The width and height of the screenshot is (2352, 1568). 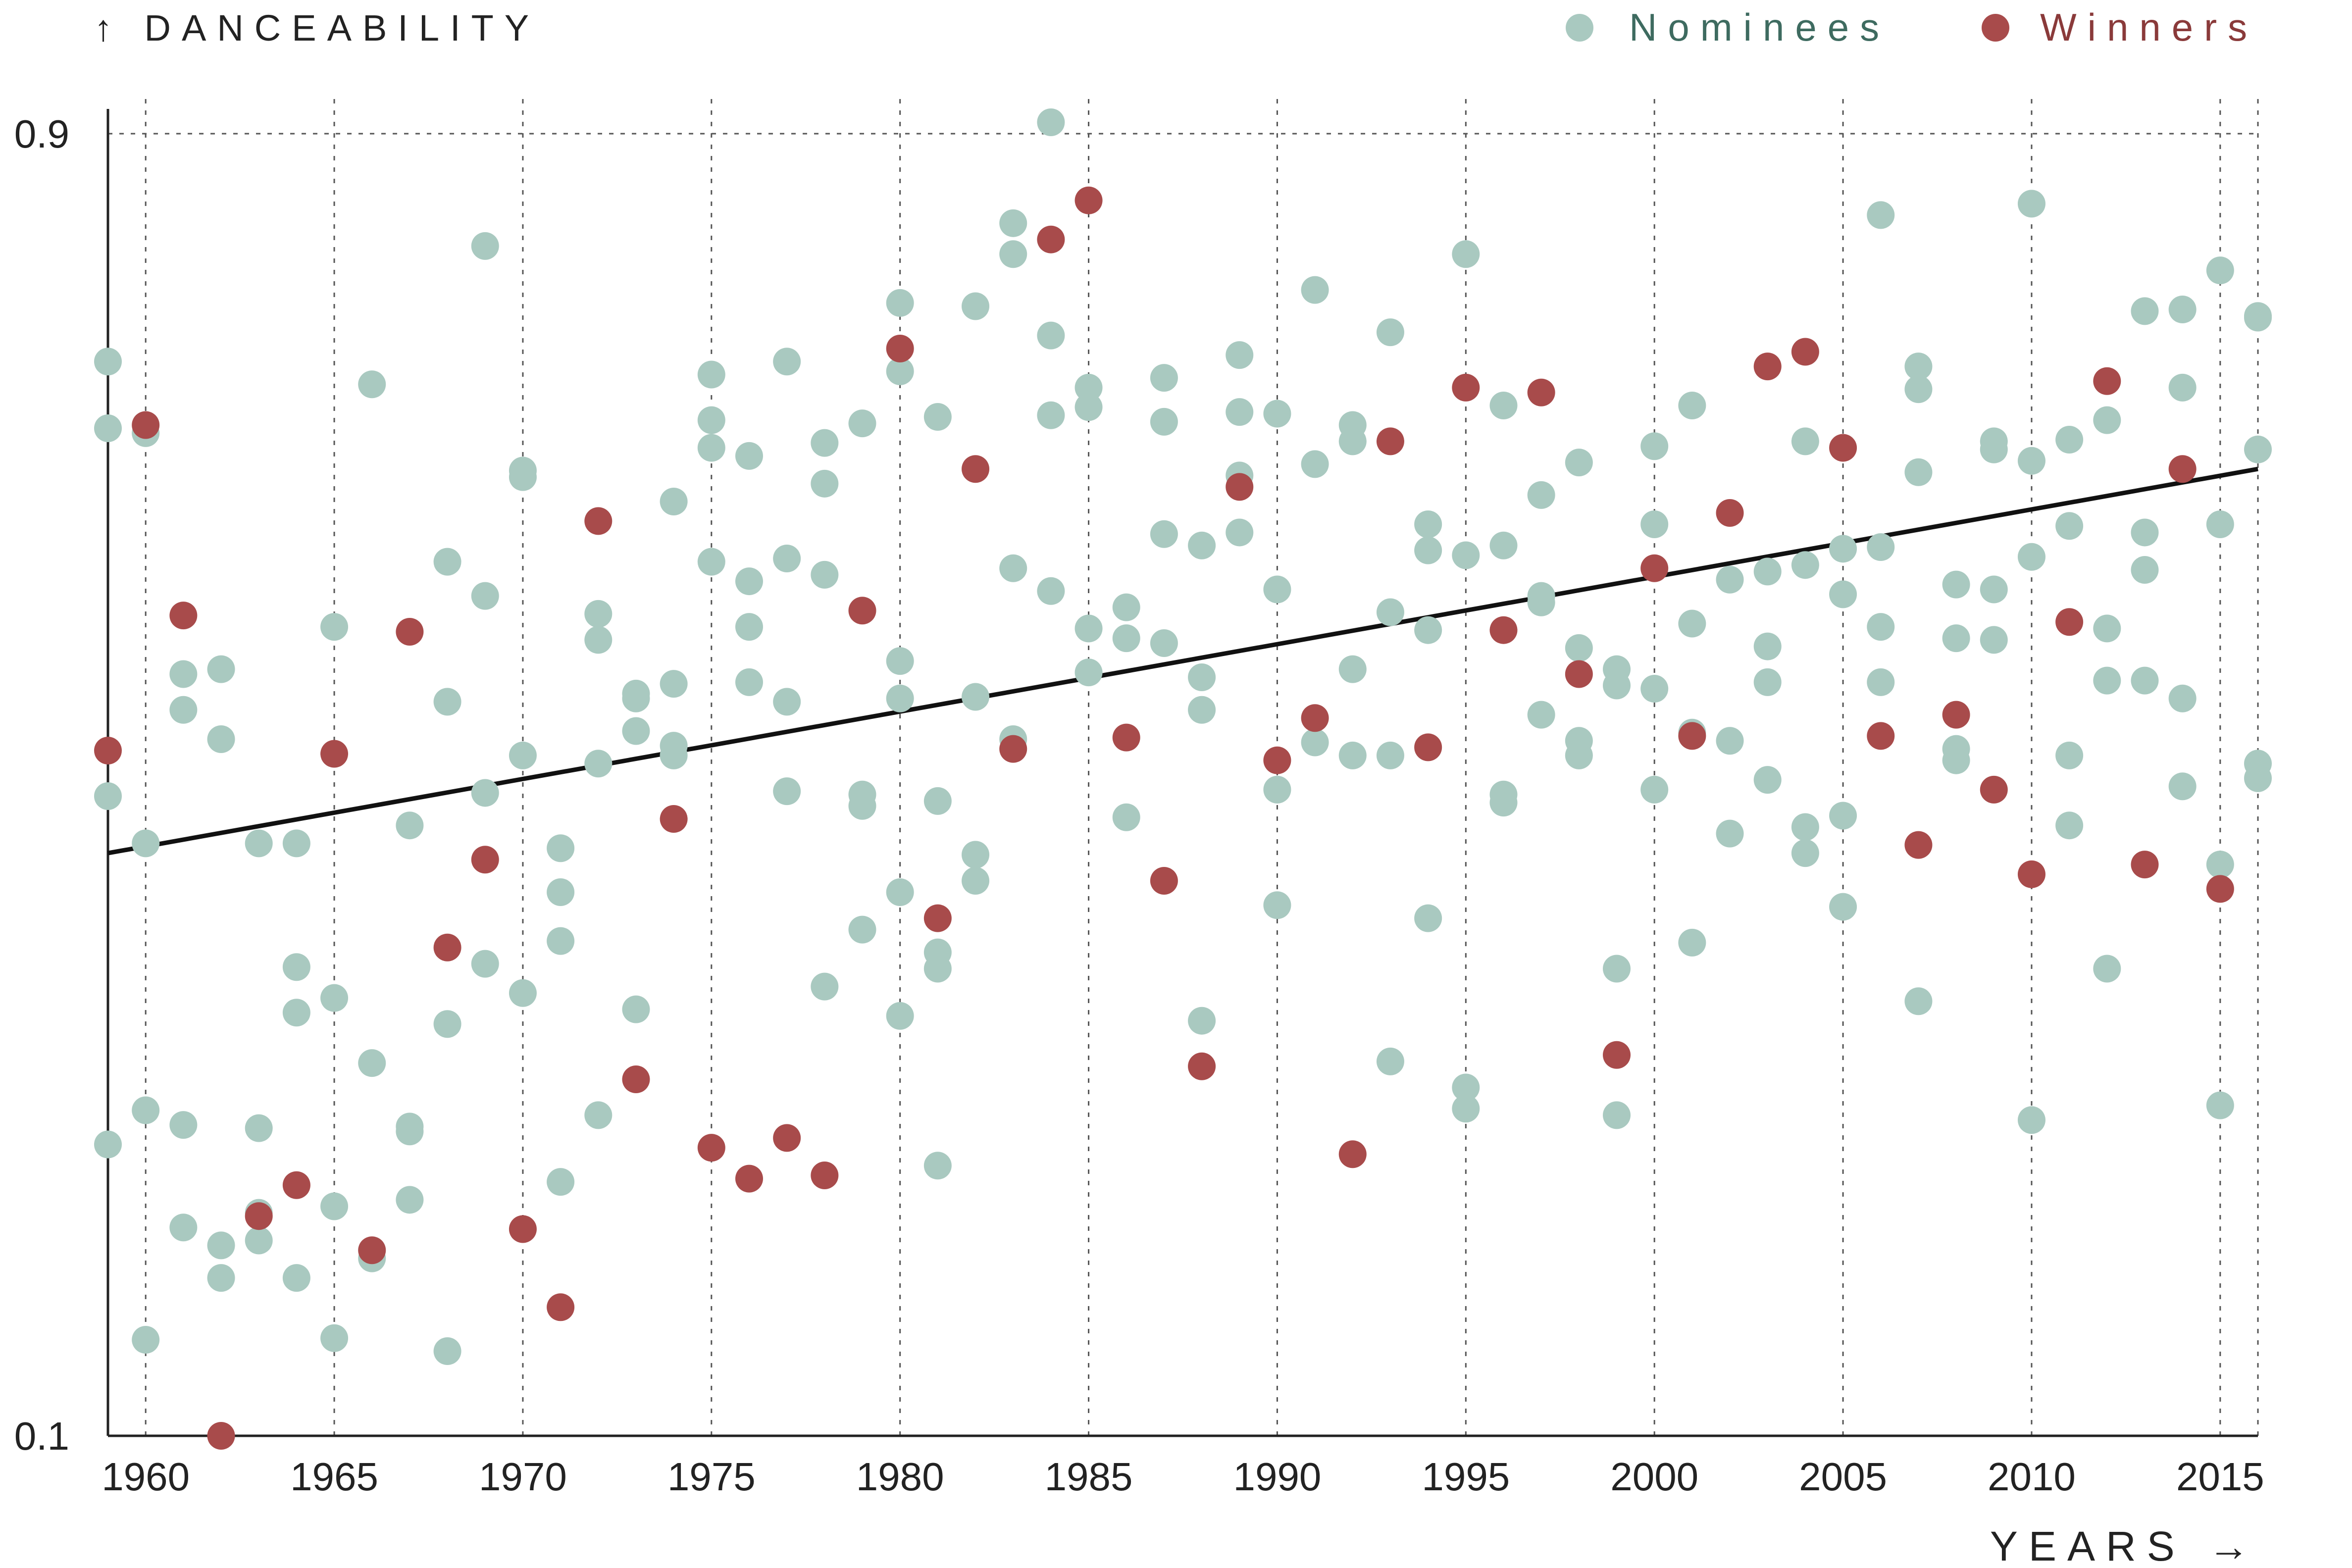 What do you see at coordinates (146, 1477) in the screenshot?
I see `x-tick-label-1960: 1960` at bounding box center [146, 1477].